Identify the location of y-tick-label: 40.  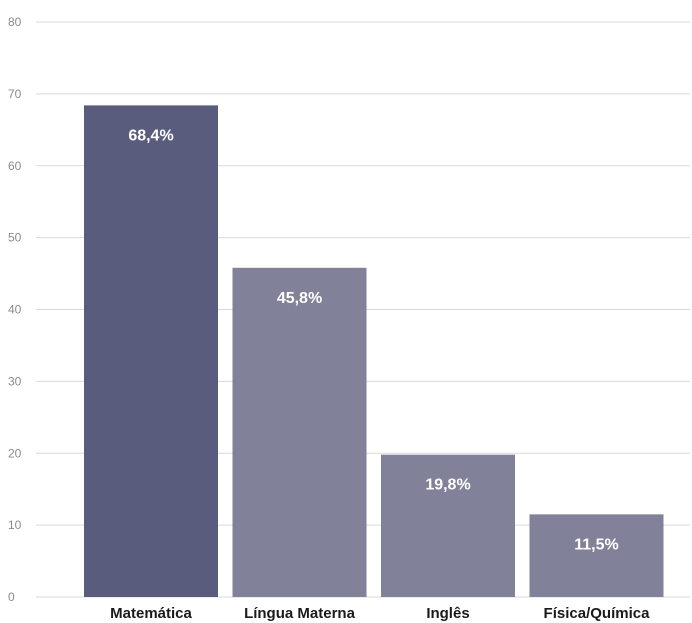
(15, 310).